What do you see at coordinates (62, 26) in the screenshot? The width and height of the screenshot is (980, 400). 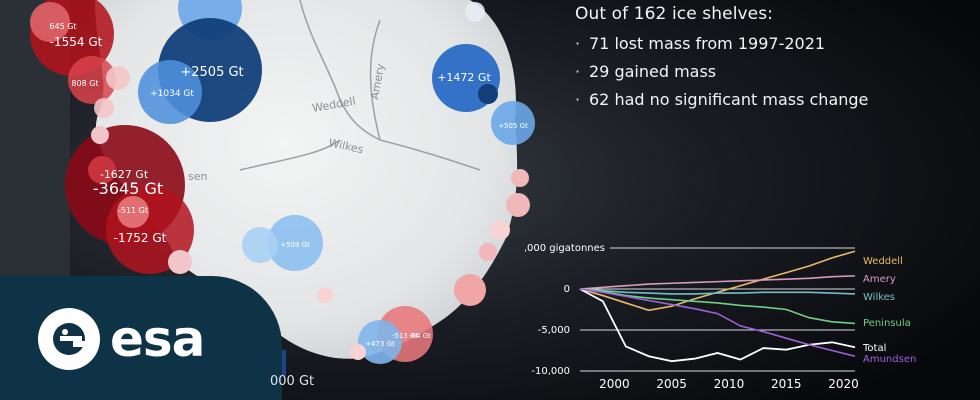 I see `bubble-label-1: 645 Gt` at bounding box center [62, 26].